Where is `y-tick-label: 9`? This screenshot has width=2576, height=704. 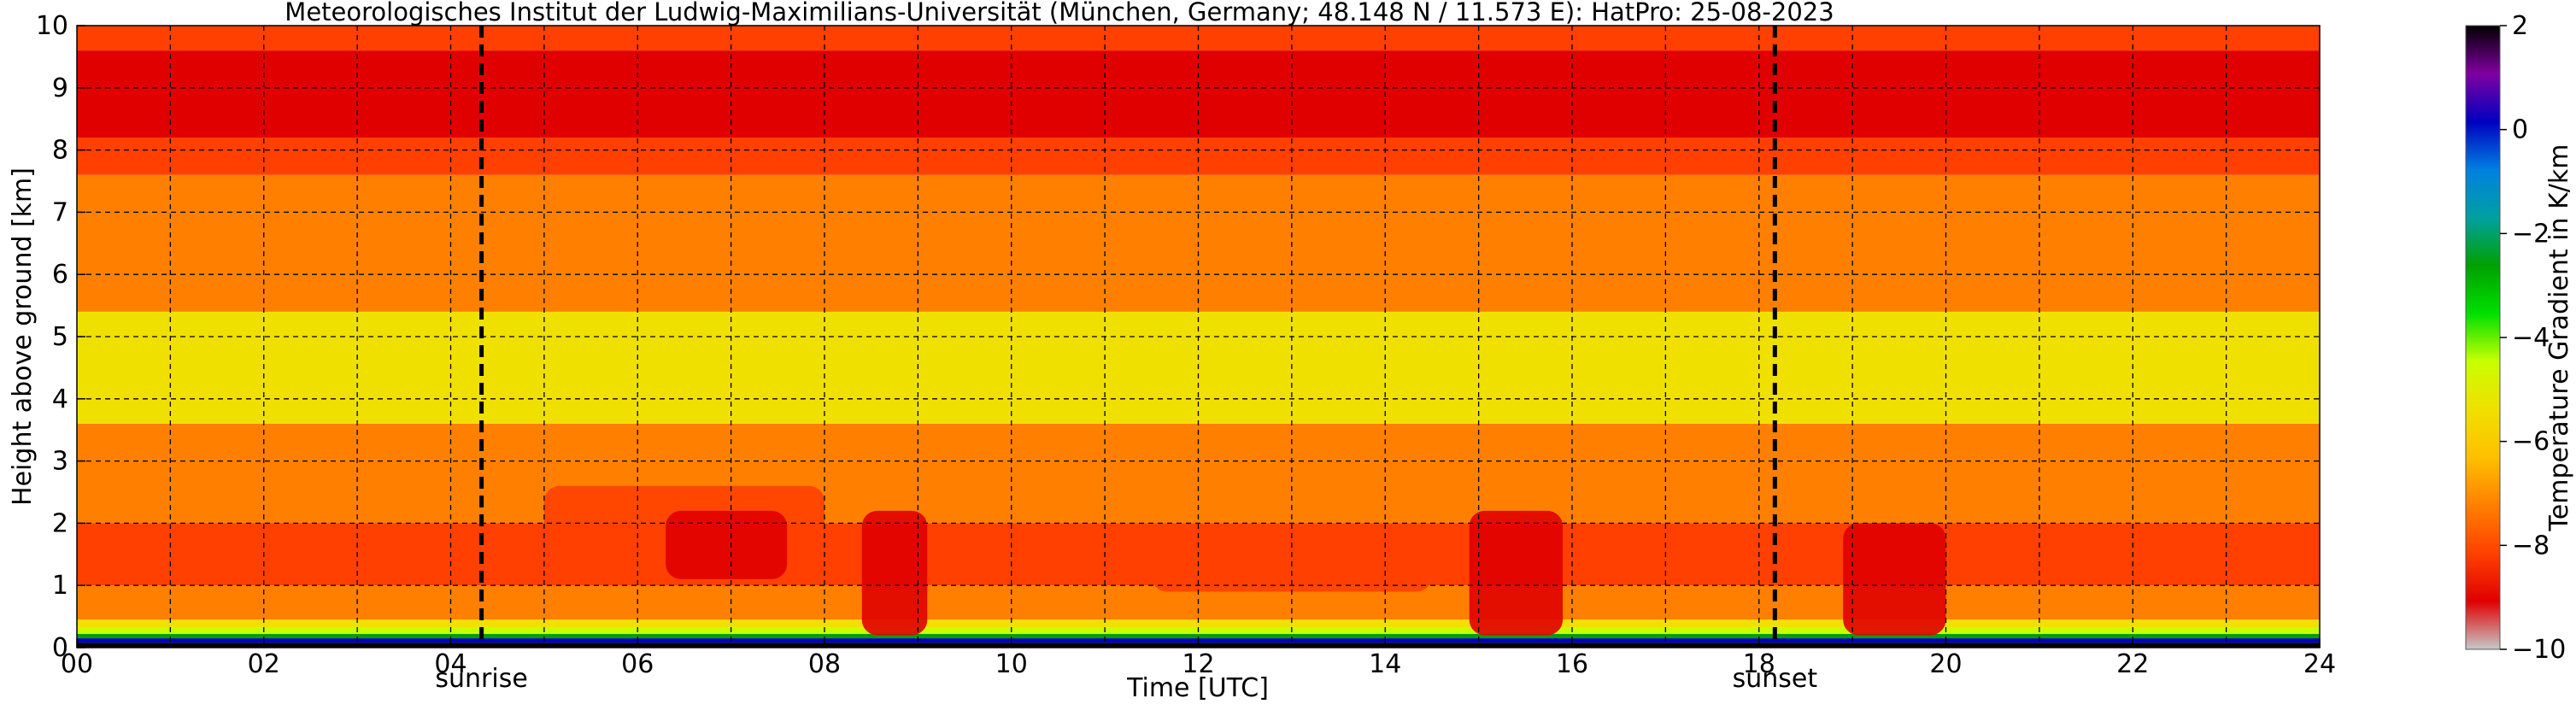
y-tick-label: 9 is located at coordinates (60, 88).